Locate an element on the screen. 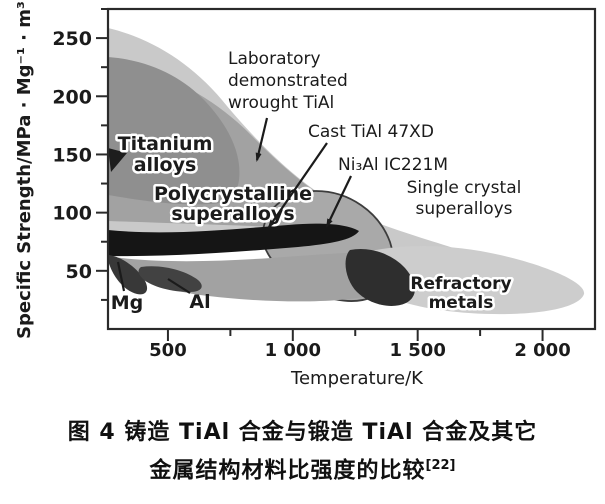 The height and width of the screenshot is (504, 605). label-polycrystalline-superalloys: Polycrystalline superalloys is located at coordinates (233, 204).